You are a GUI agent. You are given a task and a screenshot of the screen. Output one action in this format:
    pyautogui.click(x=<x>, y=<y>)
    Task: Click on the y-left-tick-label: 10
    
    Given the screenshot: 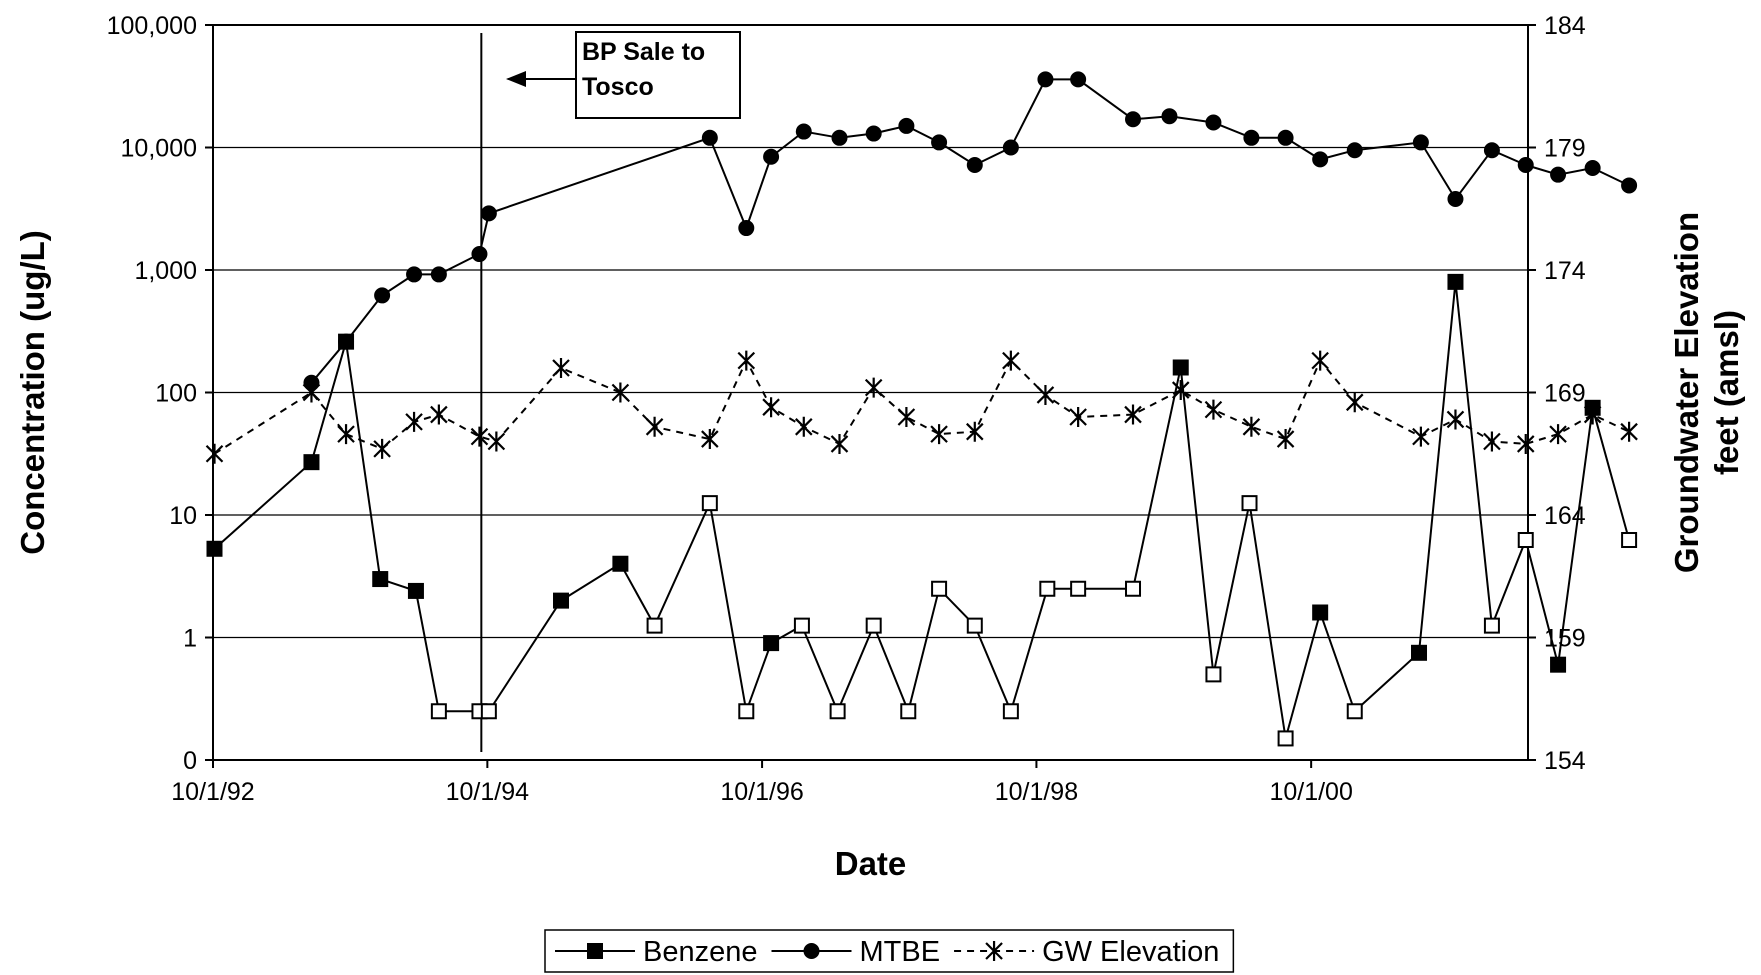 What is the action you would take?
    pyautogui.click(x=183, y=516)
    